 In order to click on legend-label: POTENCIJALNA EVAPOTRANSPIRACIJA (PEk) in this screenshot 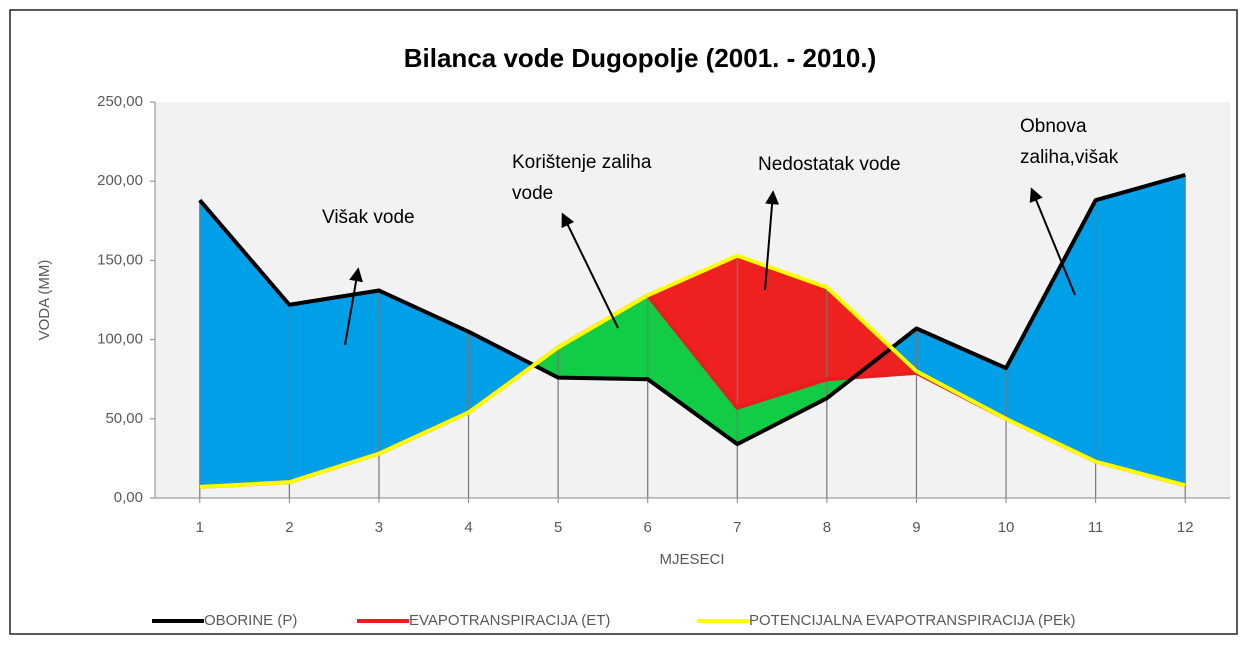, I will do `click(912, 620)`.